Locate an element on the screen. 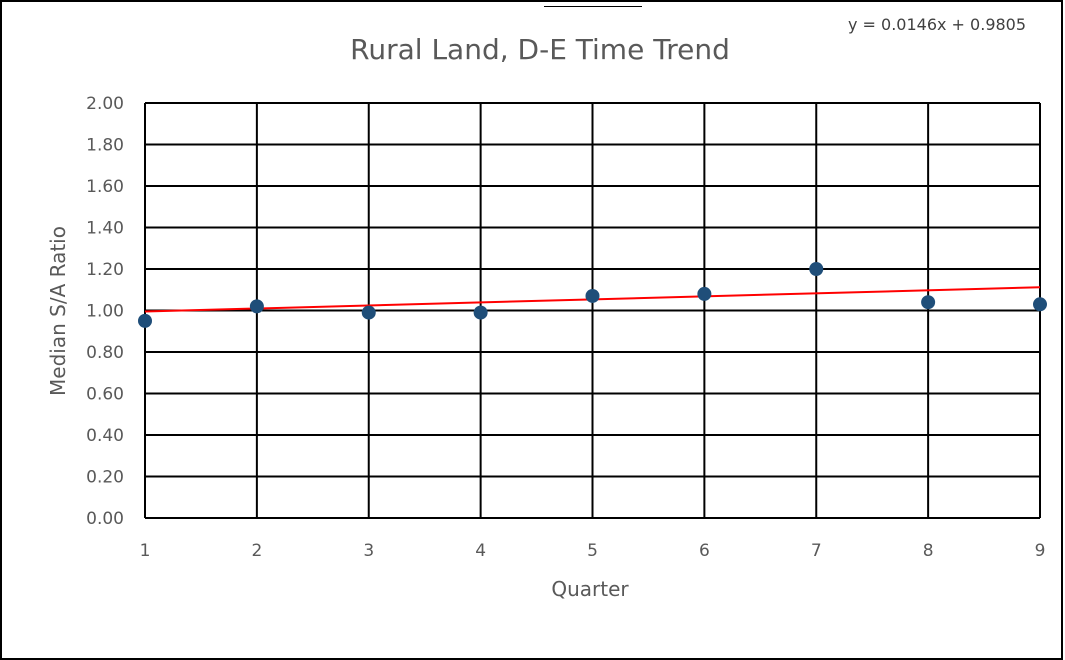 This screenshot has height=660, width=1065. y-tick-label: 0.80 is located at coordinates (105, 353).